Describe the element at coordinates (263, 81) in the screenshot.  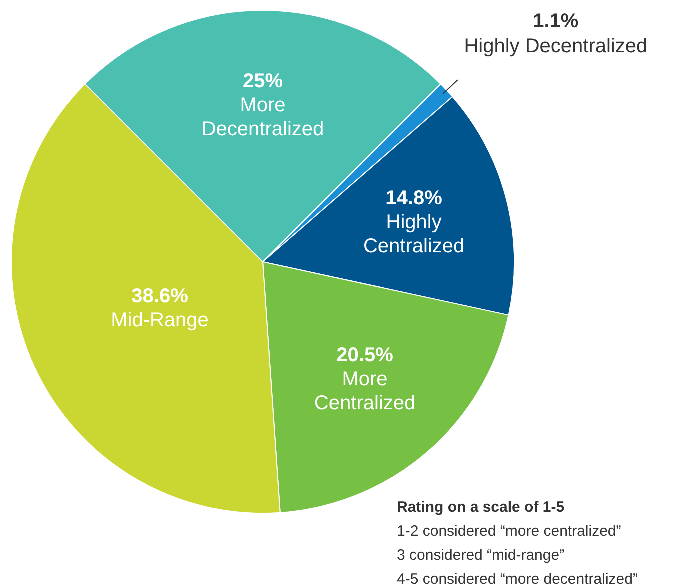
I see `data-label: 25%` at that location.